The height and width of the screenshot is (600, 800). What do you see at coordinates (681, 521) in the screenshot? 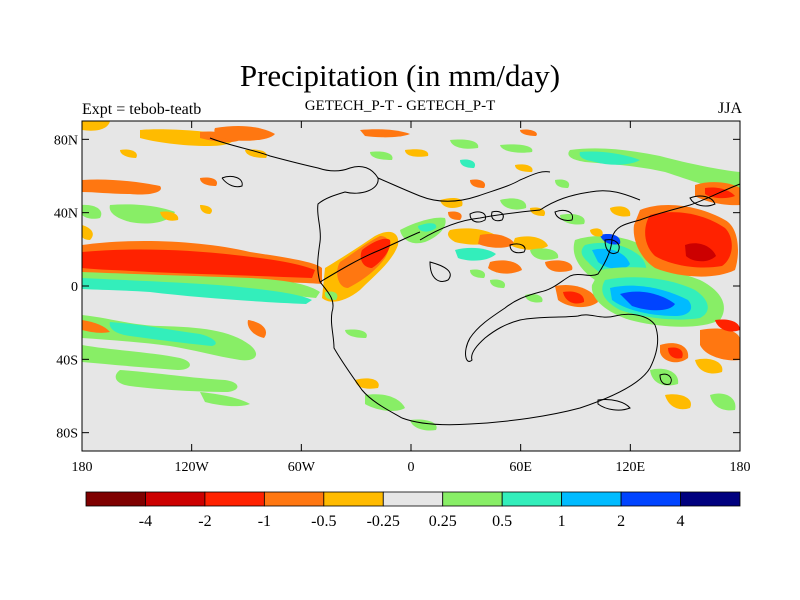
I see `colorbar-label: 4` at bounding box center [681, 521].